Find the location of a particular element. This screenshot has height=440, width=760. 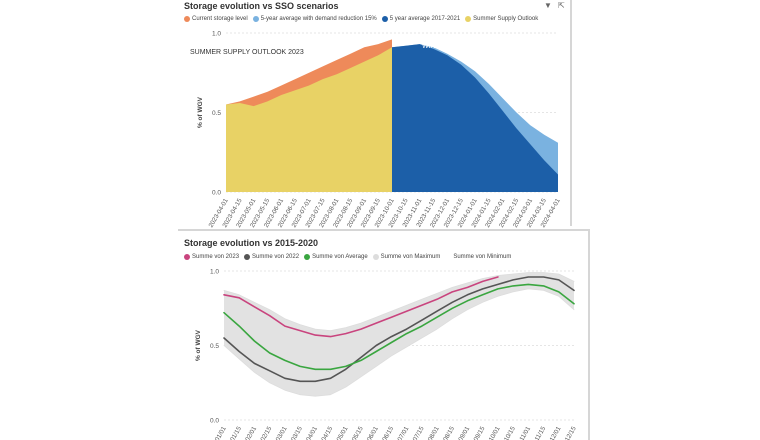

legend-item: 5 year average 2017-2021 is located at coordinates (421, 19).